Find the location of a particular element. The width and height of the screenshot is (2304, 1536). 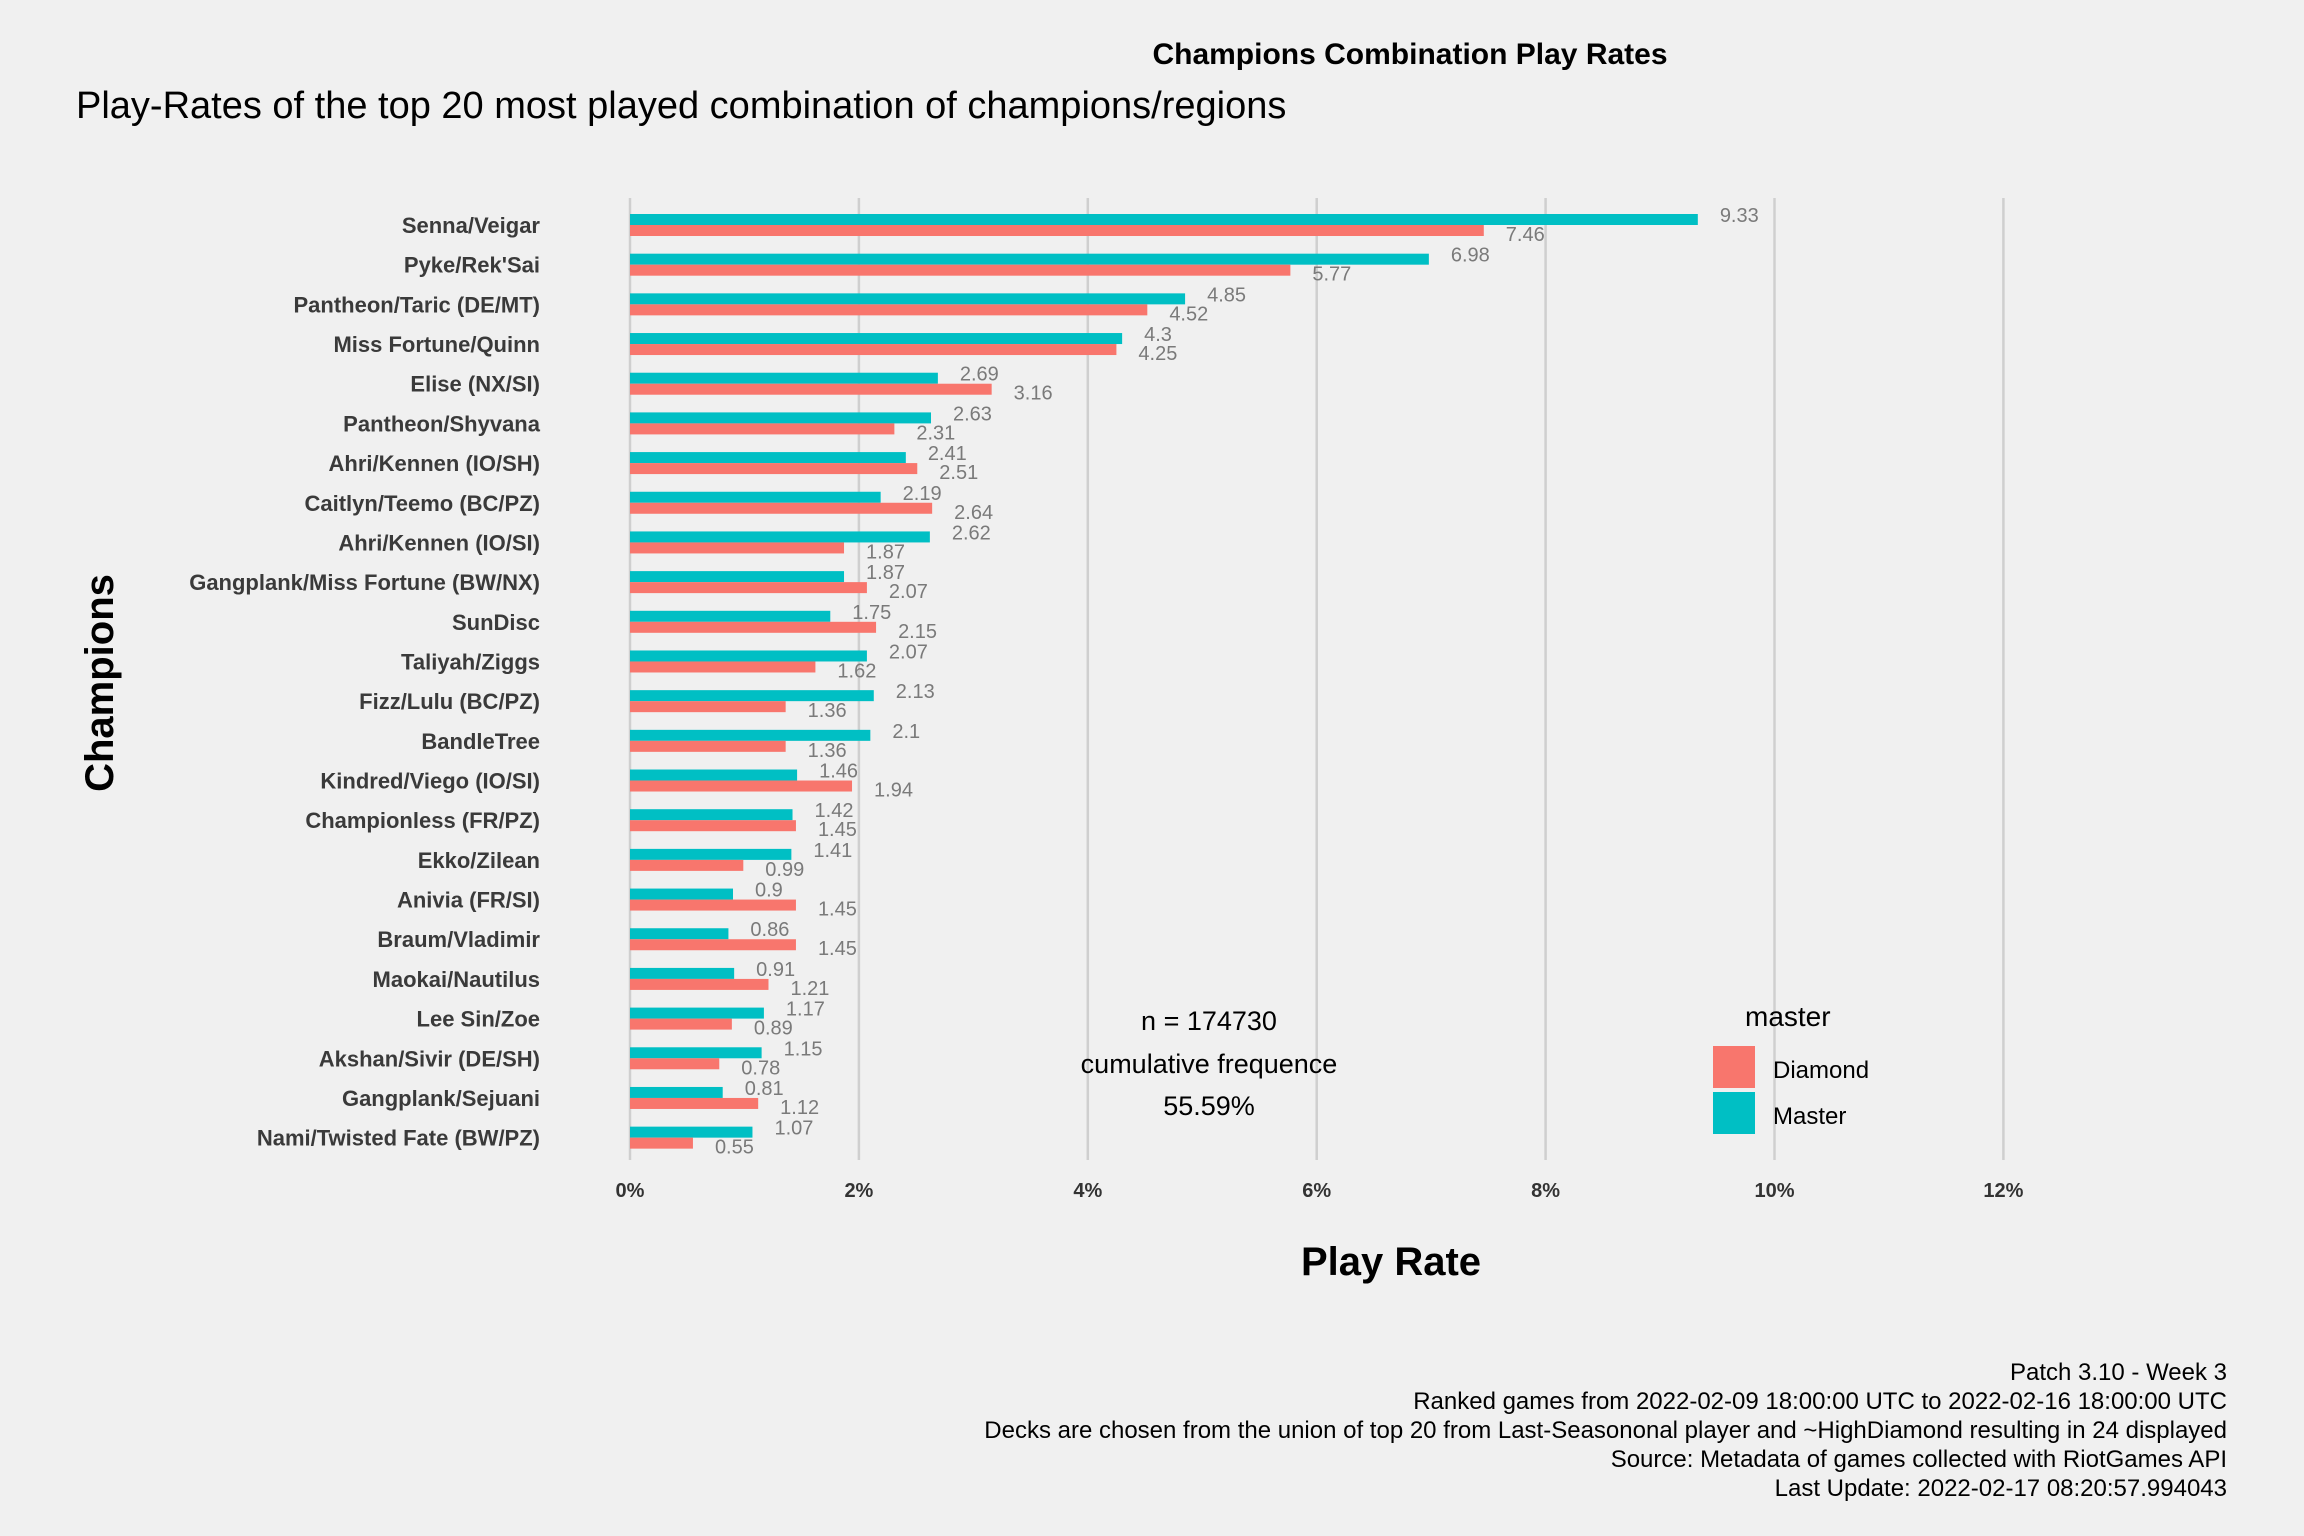

y-tick-label: Senna/Veigar is located at coordinates (471, 225).